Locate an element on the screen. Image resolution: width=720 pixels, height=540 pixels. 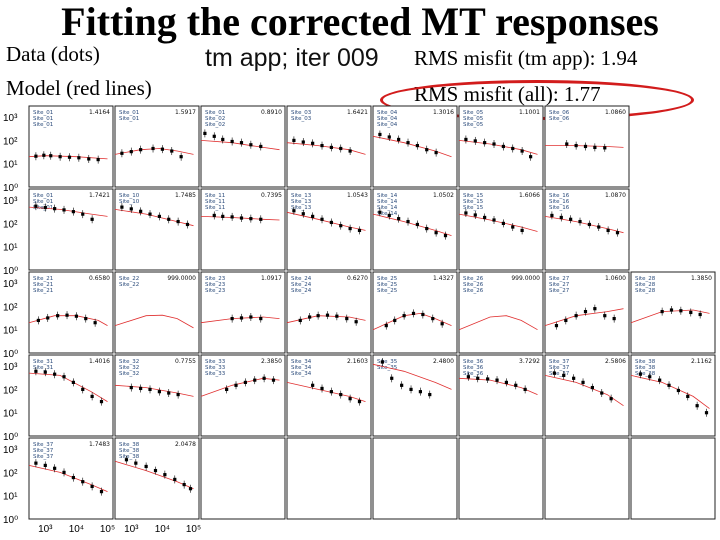
site-label: Site_14 is located at coordinates (387, 208).